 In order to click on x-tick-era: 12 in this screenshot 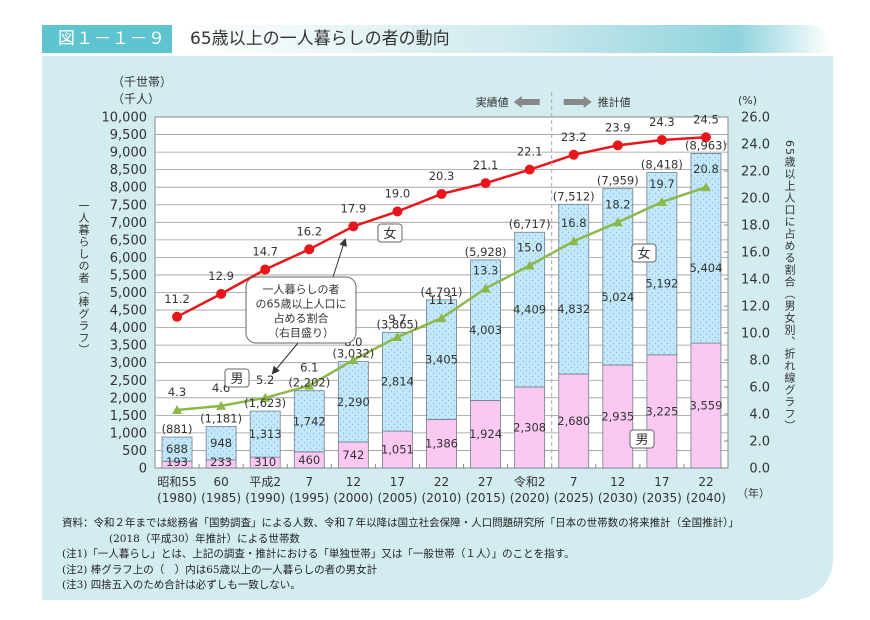, I will do `click(617, 482)`.